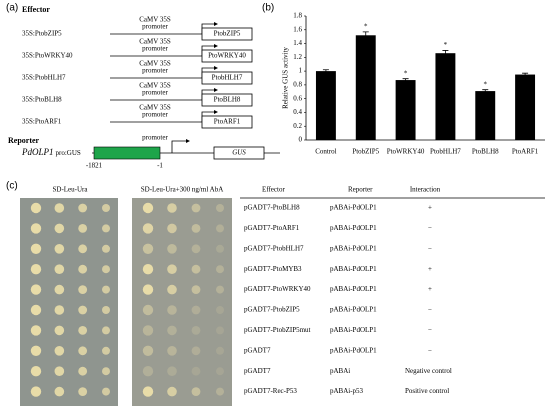 The width and height of the screenshot is (550, 410). I want to click on reporter-suffix: pro:GUS, so click(68, 153).